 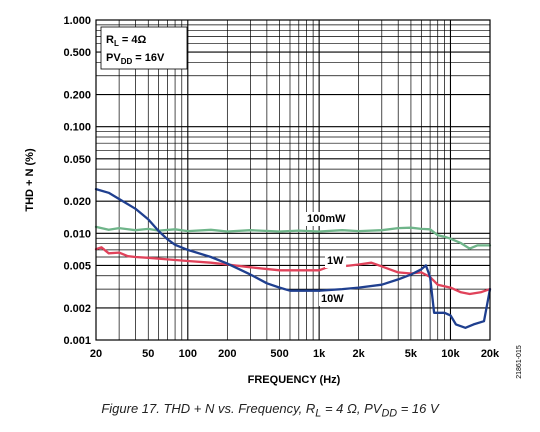 What do you see at coordinates (359, 354) in the screenshot?
I see `x-tick-label: 2k` at bounding box center [359, 354].